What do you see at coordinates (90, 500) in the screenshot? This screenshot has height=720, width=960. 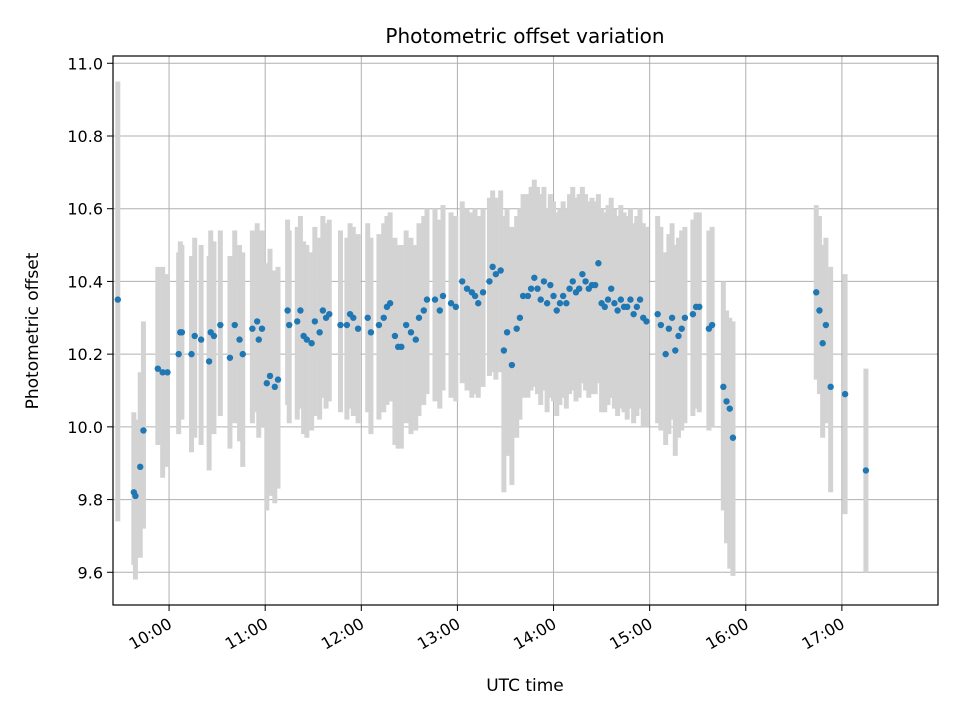 I see `y-tick-label: 9.8` at bounding box center [90, 500].